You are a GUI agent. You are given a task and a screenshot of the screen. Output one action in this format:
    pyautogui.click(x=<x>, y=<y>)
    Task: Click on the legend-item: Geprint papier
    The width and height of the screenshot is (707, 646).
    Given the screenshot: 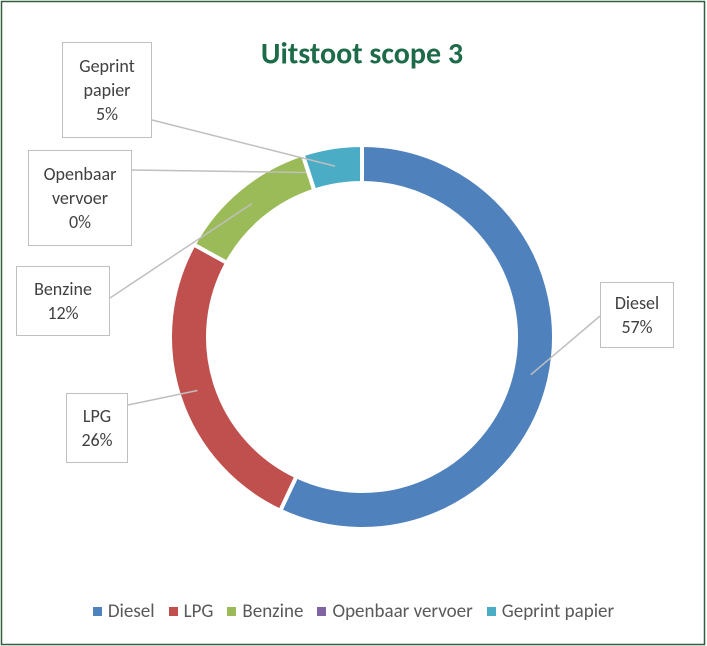 What is the action you would take?
    pyautogui.click(x=550, y=611)
    